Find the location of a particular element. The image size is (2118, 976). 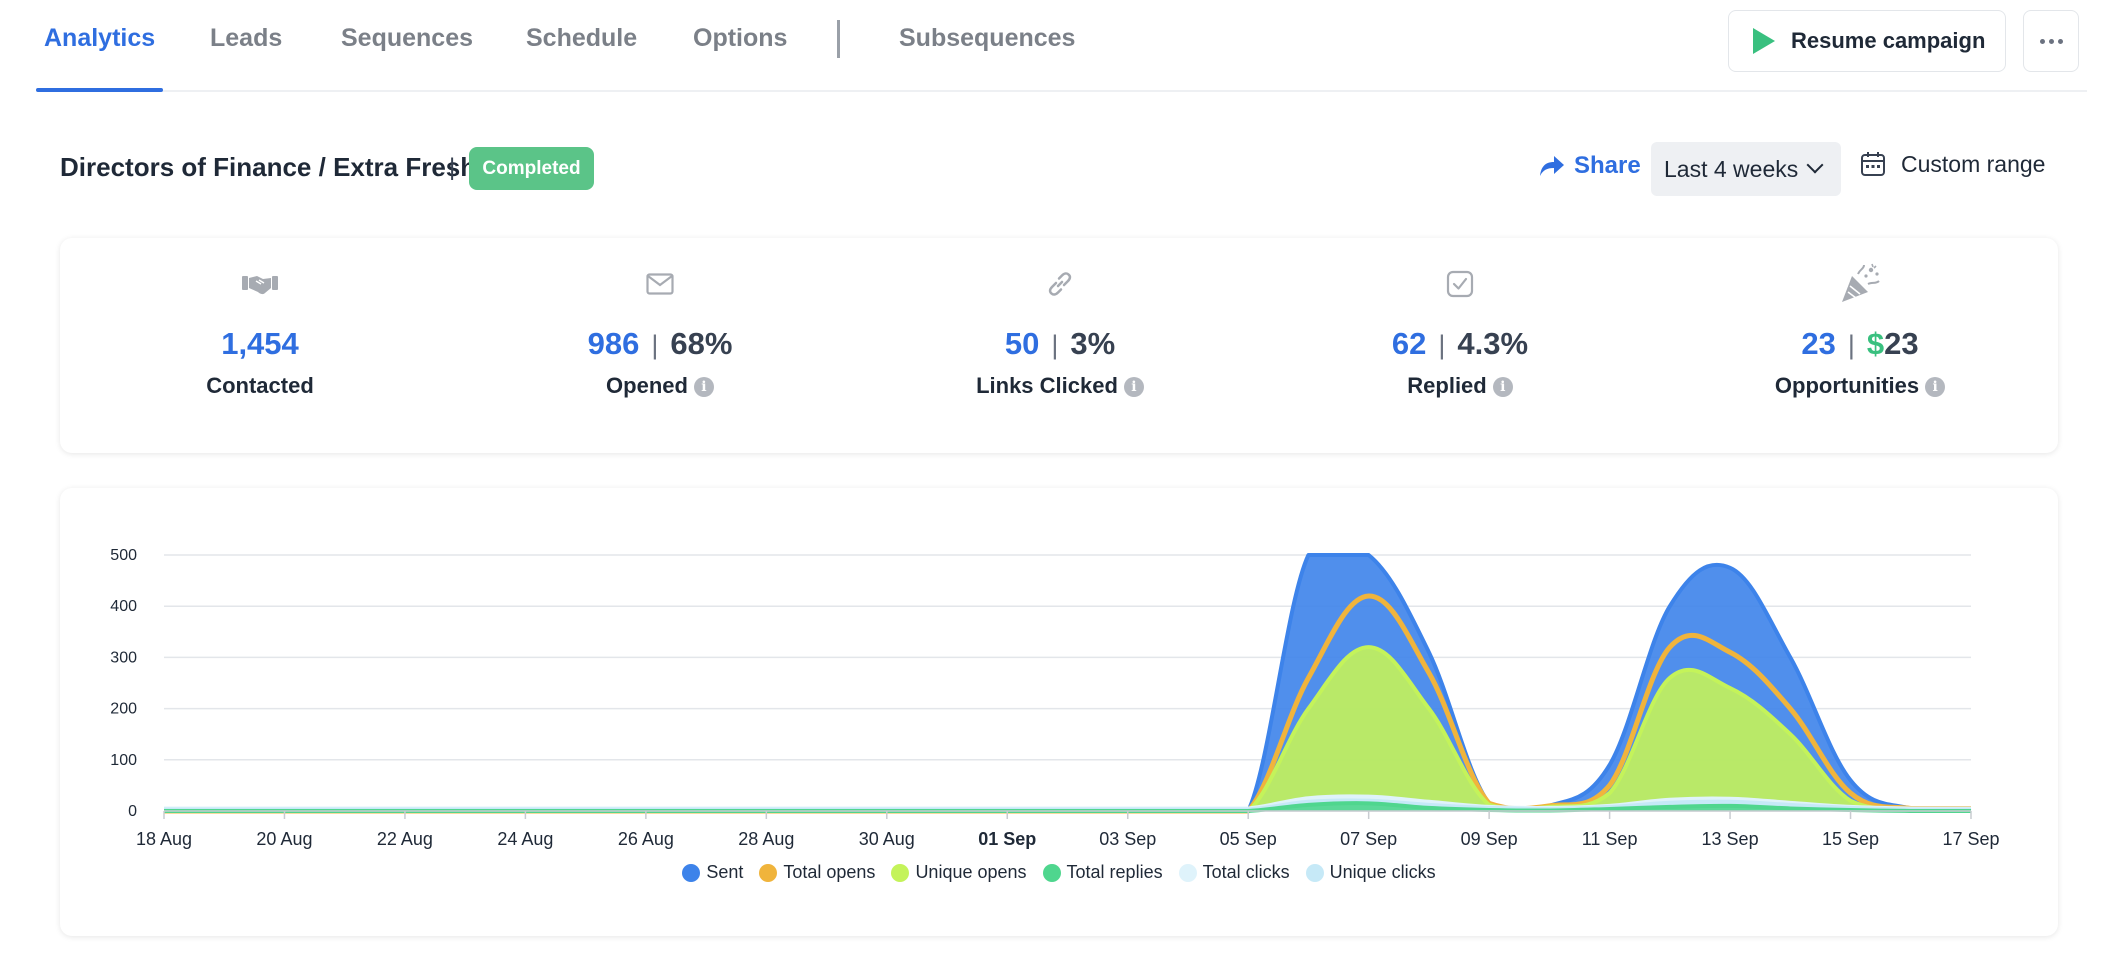

date-range-value: Last 4 weeks is located at coordinates (1731, 168).